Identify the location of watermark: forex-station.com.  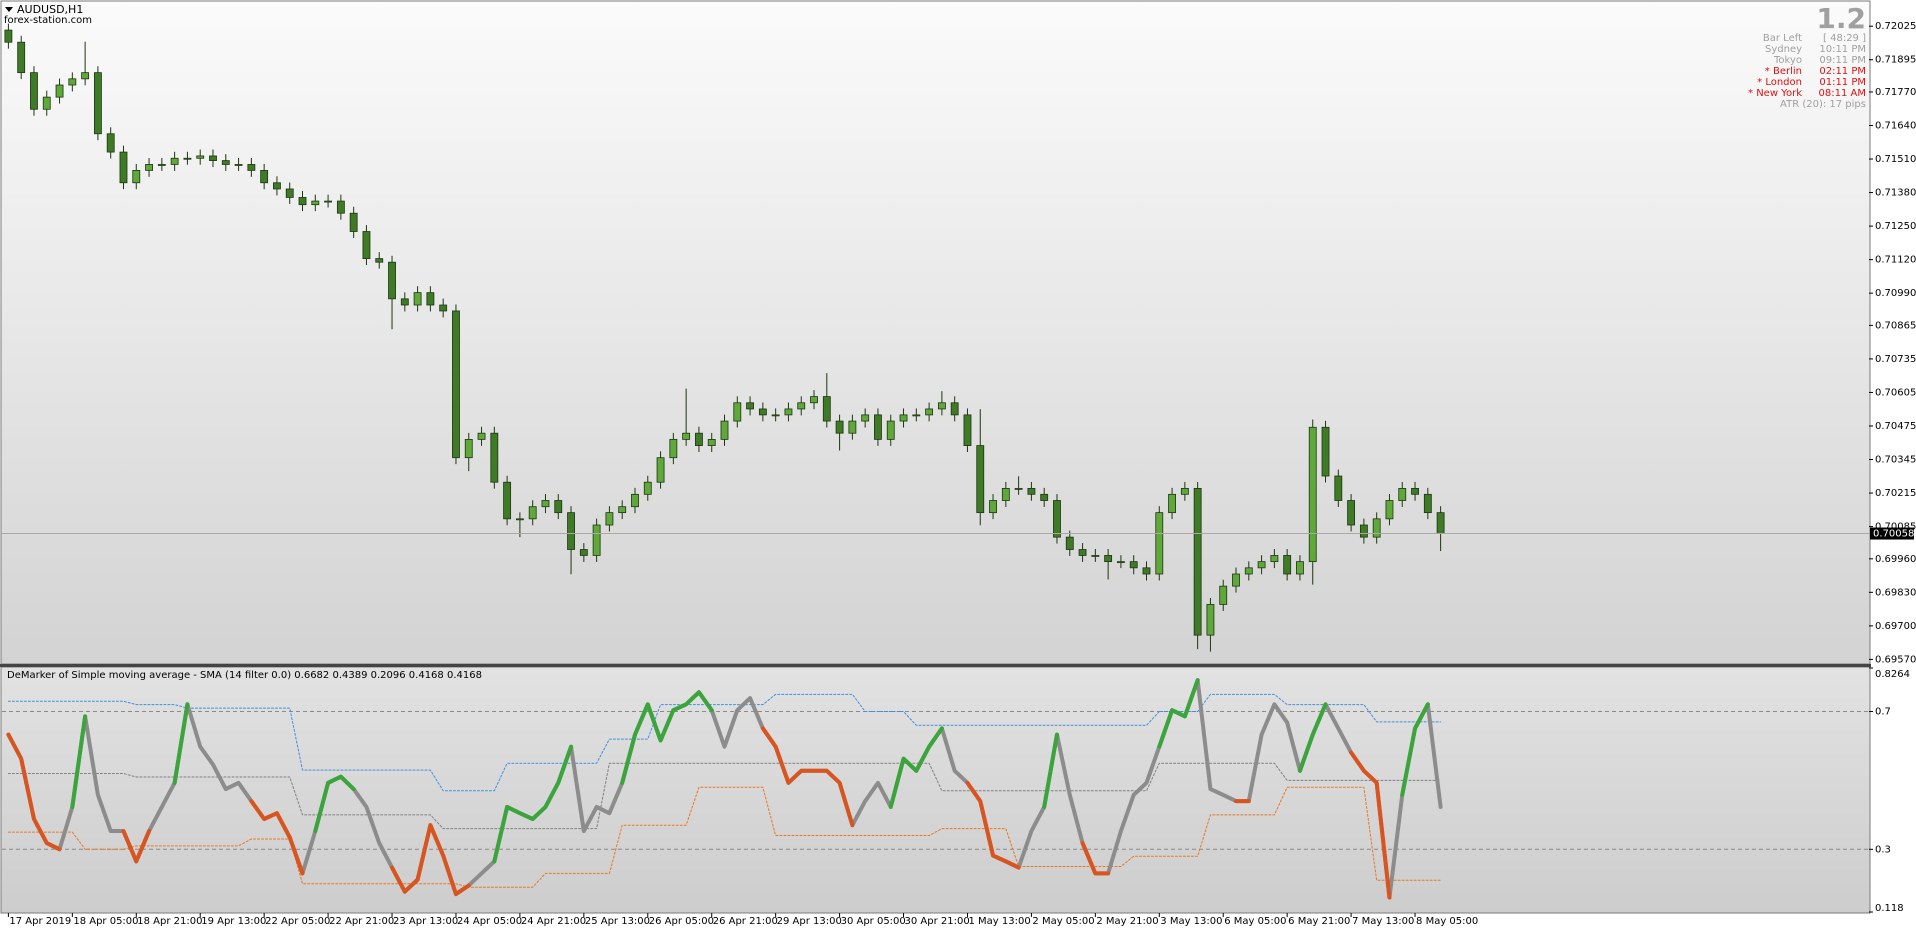
(48, 20).